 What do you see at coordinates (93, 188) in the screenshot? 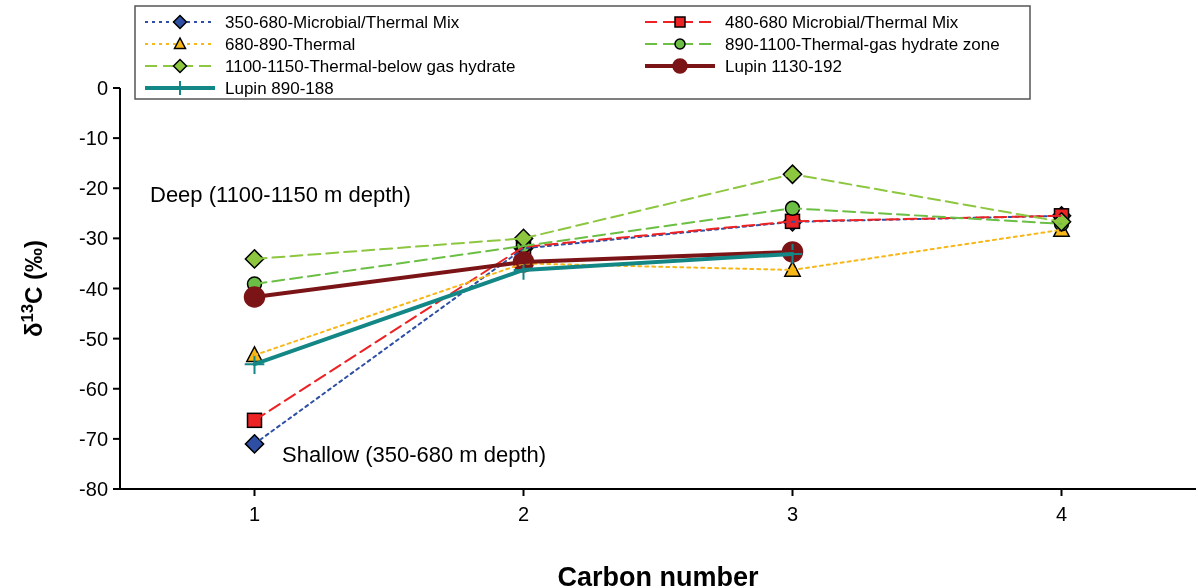
I see `y-tick-label: -20` at bounding box center [93, 188].